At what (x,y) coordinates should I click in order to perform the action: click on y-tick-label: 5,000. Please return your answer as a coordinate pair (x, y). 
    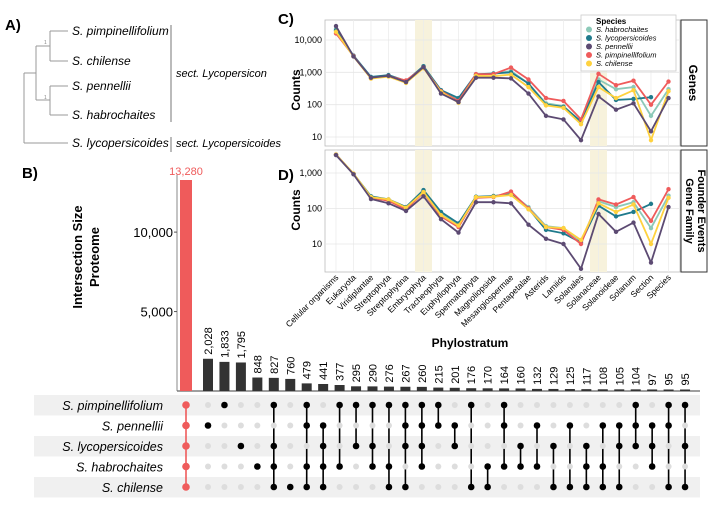
    Looking at the image, I should click on (156, 312).